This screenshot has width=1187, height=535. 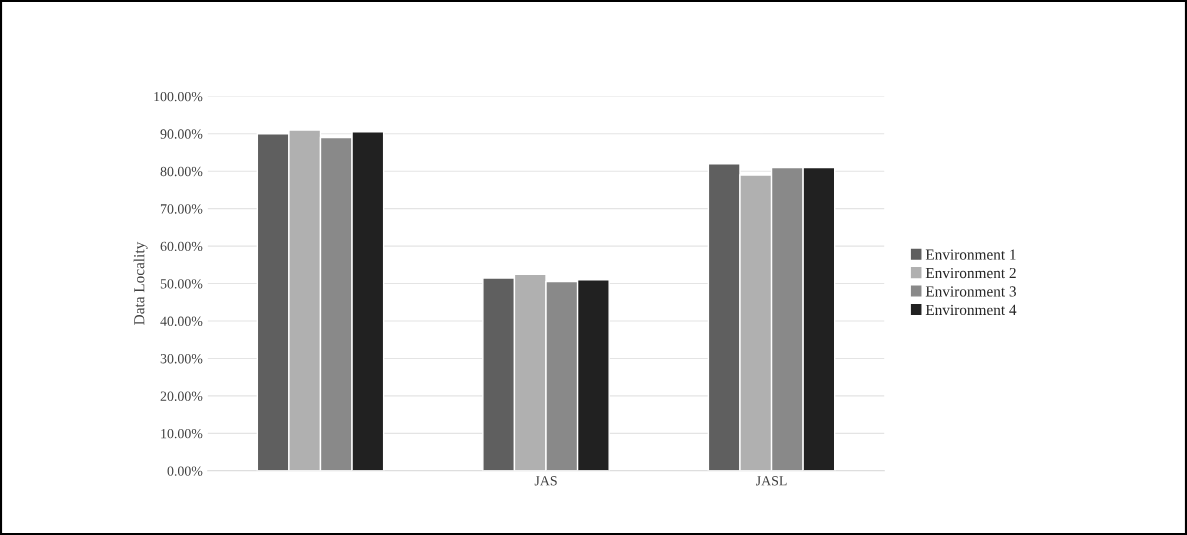 What do you see at coordinates (181, 246) in the screenshot?
I see `y-tick-label: 60.00%` at bounding box center [181, 246].